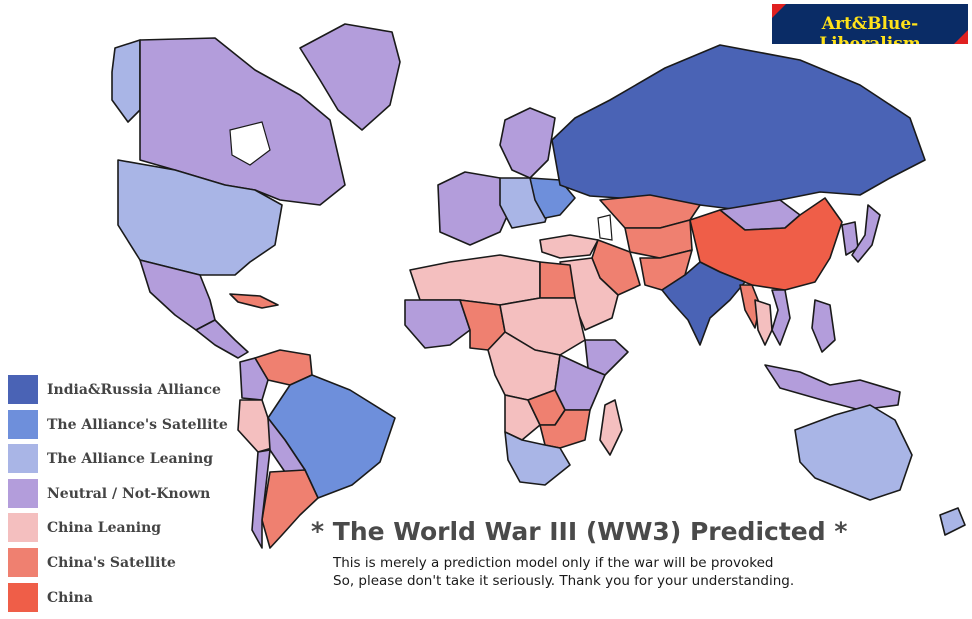  Describe the element at coordinates (250, 143) in the screenshot. I see `hudson-bay` at that location.